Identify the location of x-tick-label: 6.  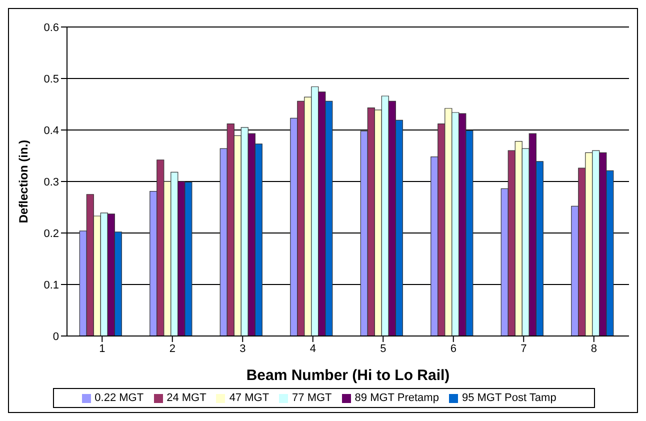
(453, 348).